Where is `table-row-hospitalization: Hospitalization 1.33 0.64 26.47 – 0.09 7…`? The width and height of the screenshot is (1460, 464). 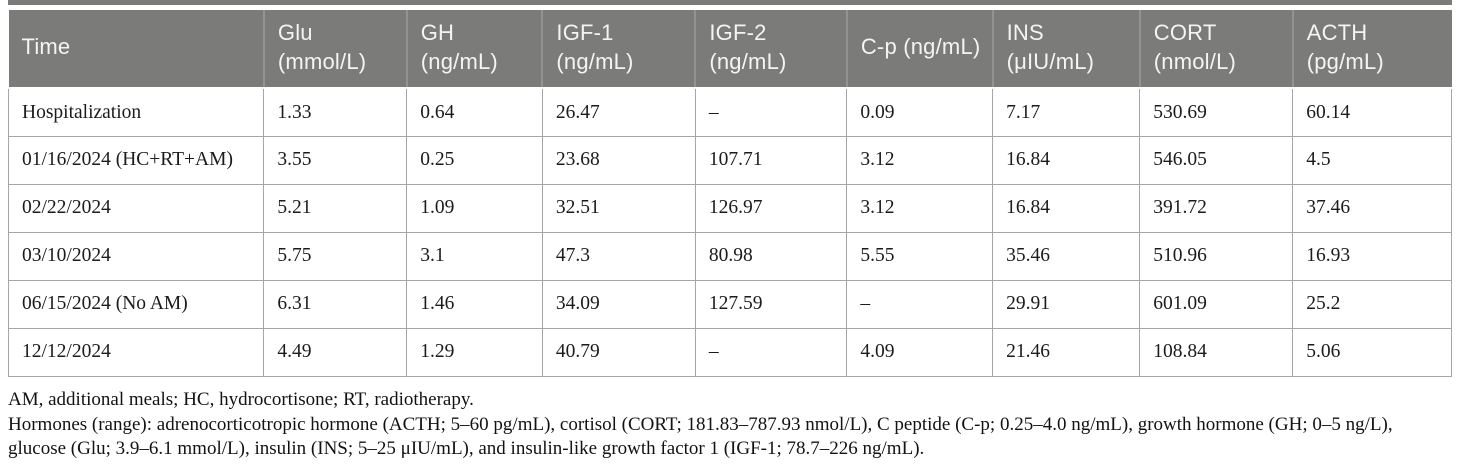 table-row-hospitalization: Hospitalization 1.33 0.64 26.47 – 0.09 7… is located at coordinates (729, 112).